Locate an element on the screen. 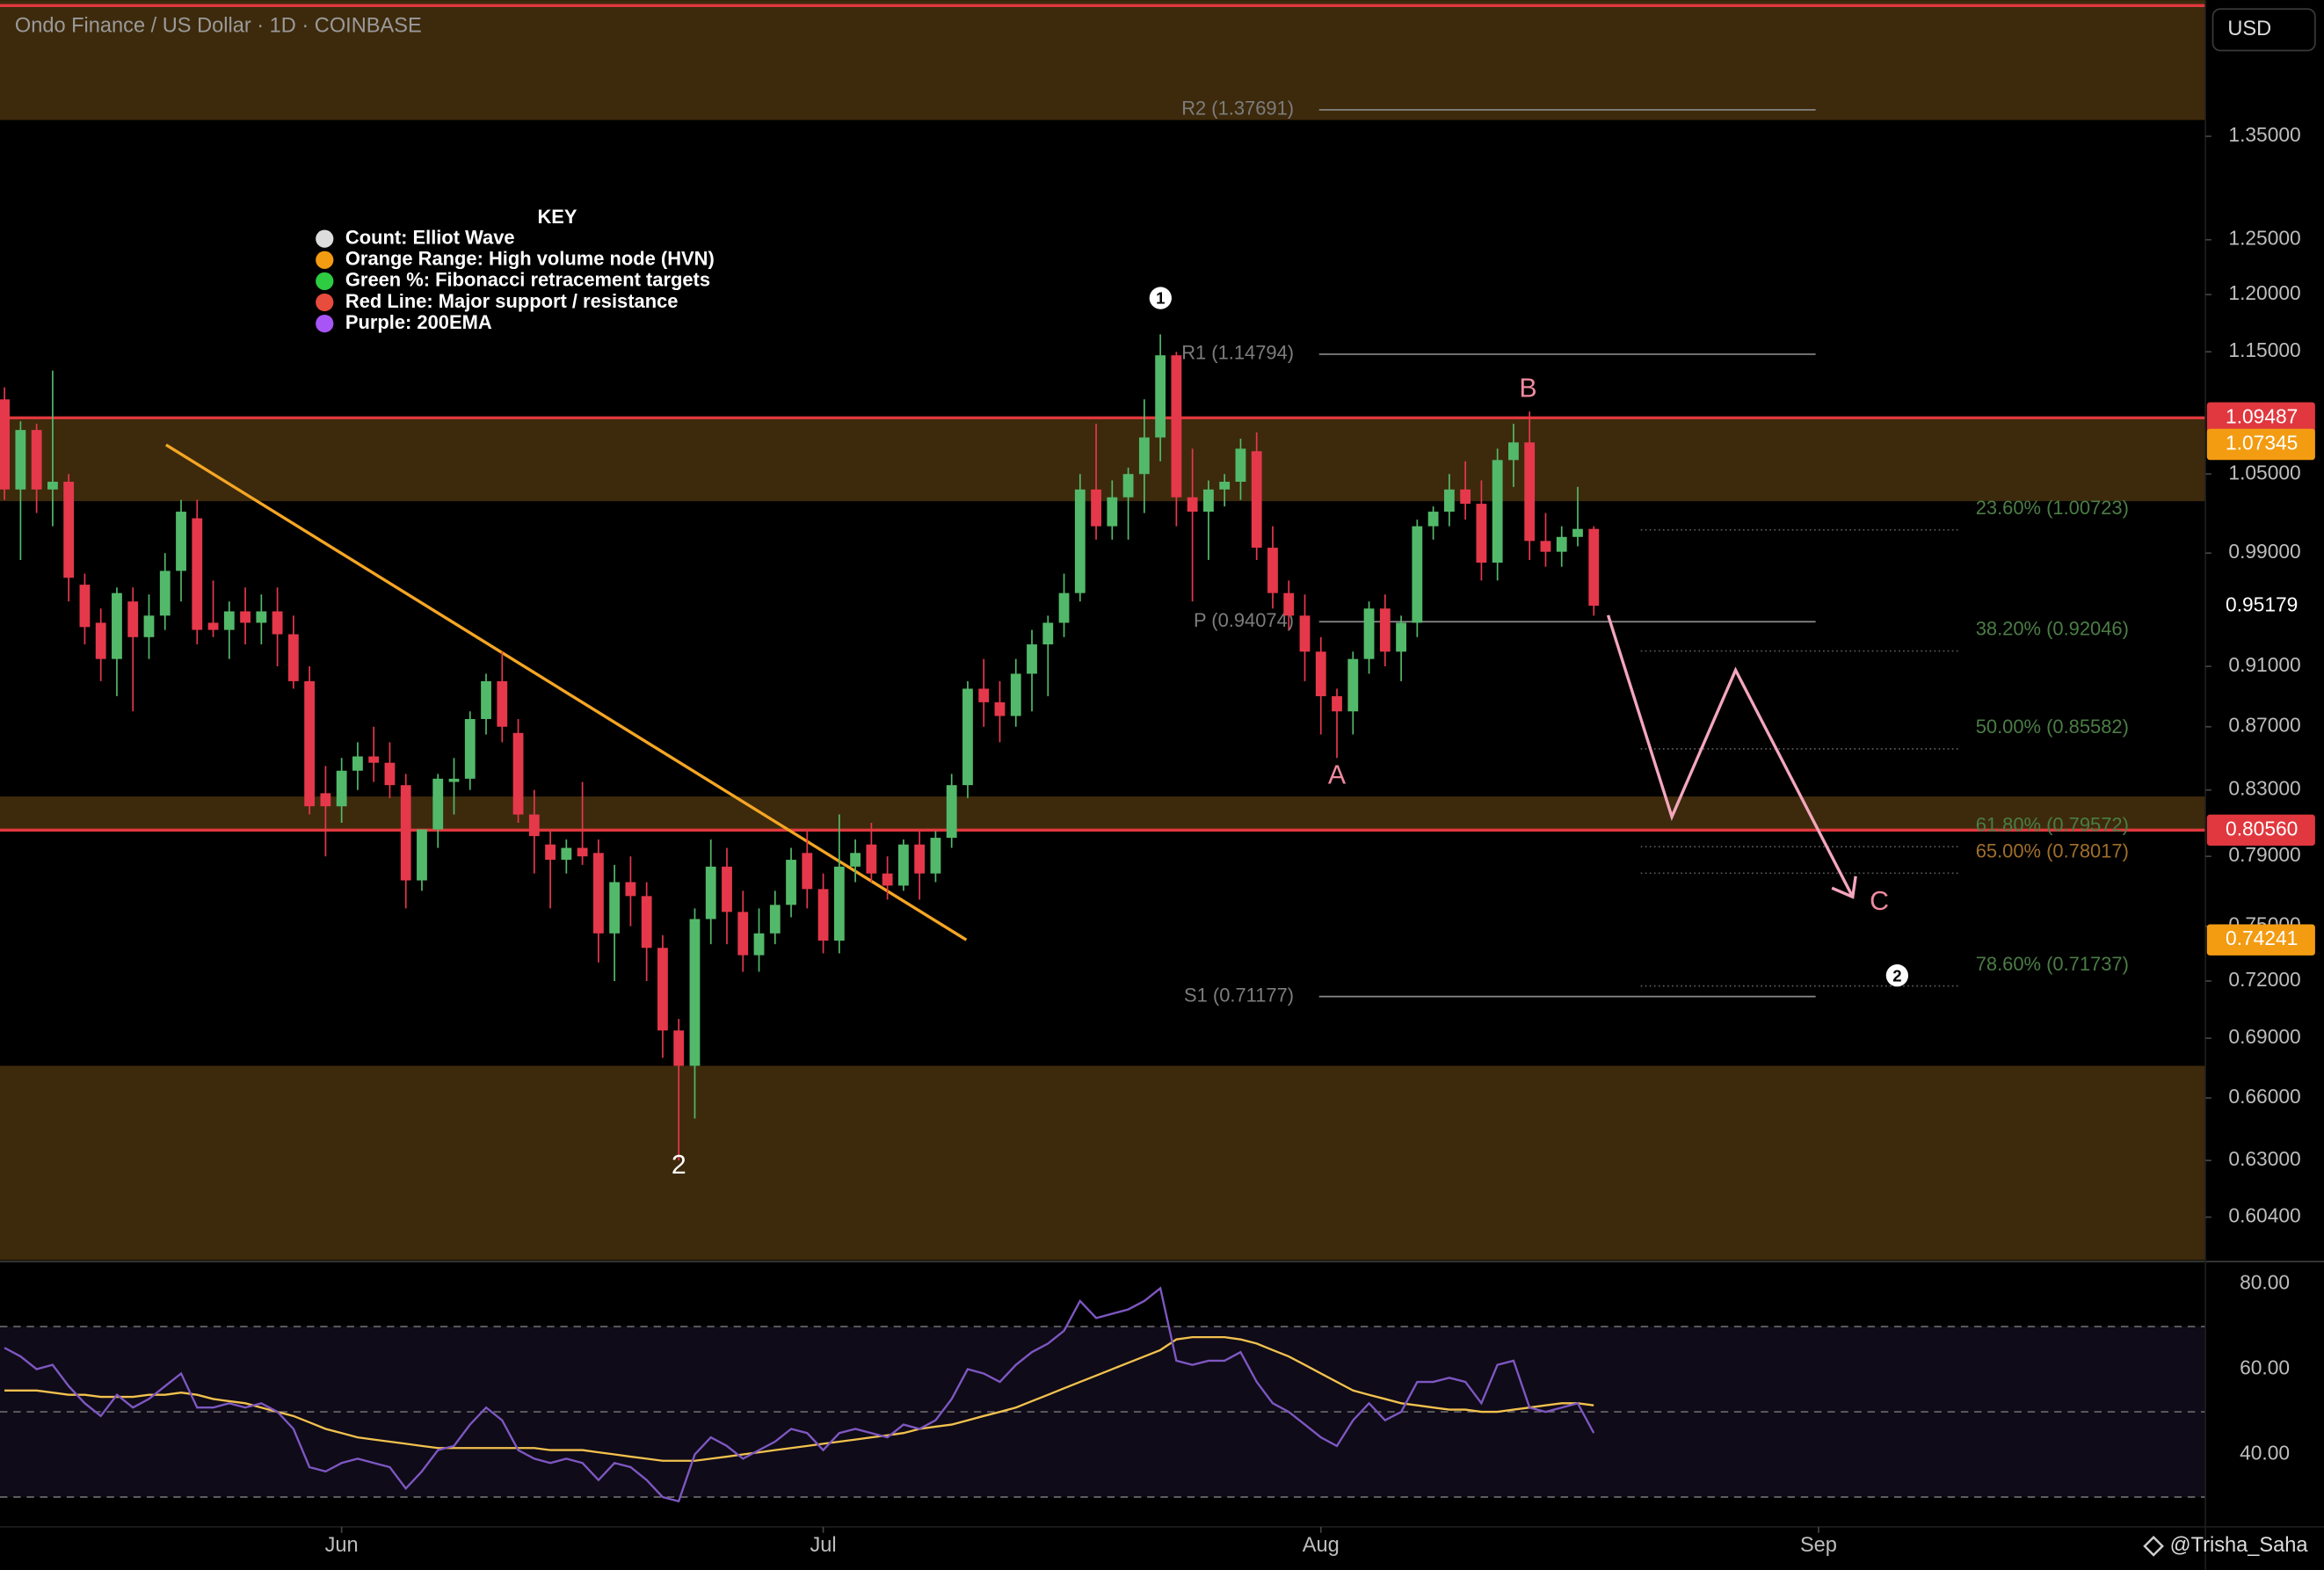 The image size is (2324, 1570). fib-label: 38.20% (0.92046) is located at coordinates (2052, 629).